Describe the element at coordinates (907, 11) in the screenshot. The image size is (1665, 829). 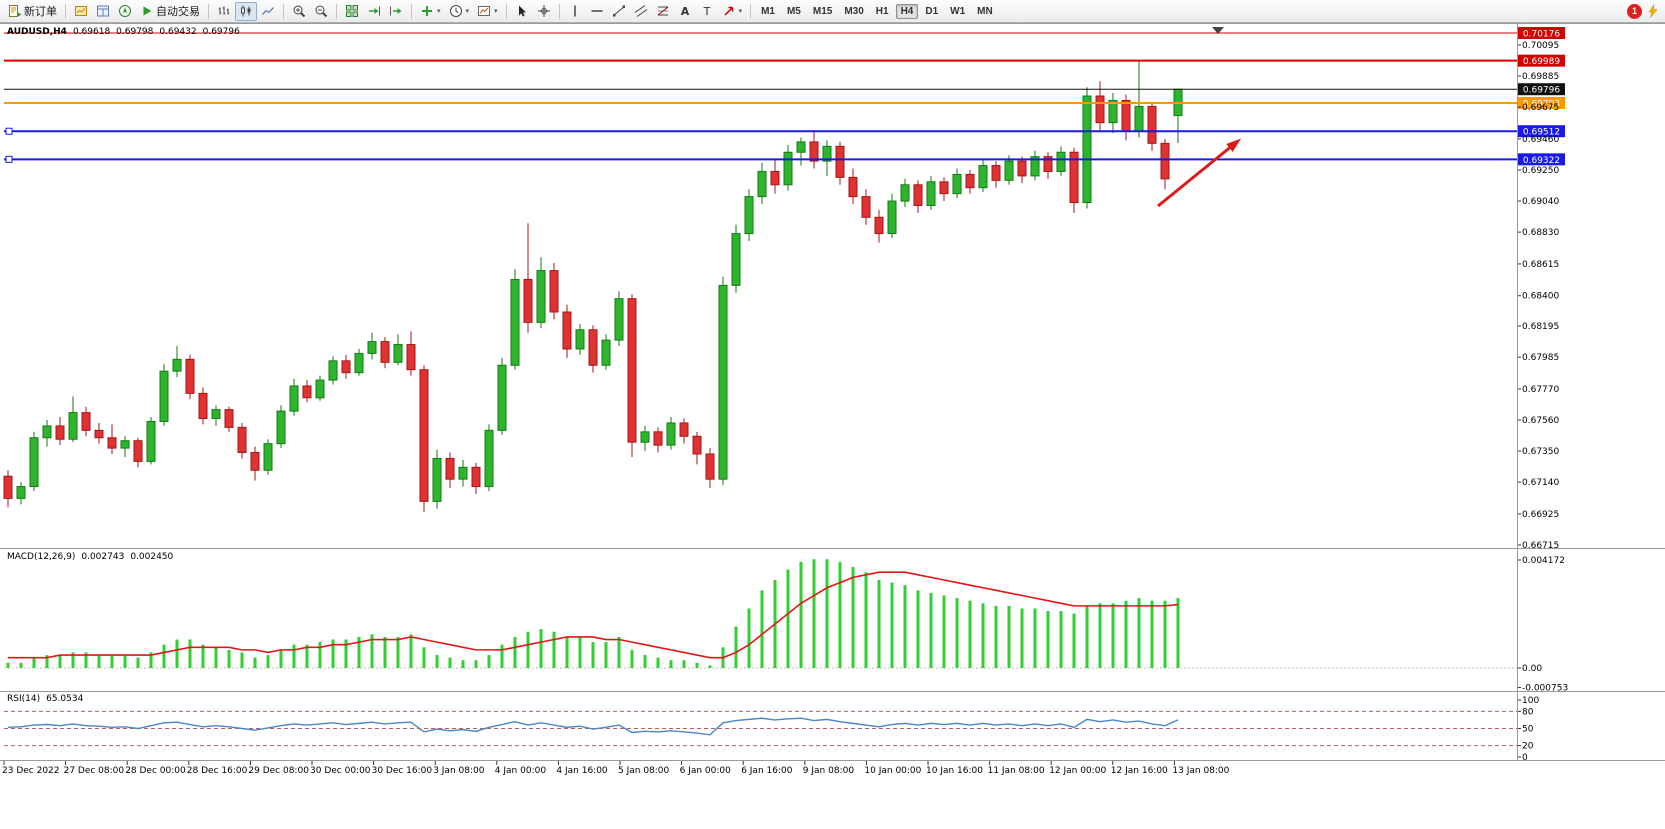
I see `timeframe-h4-button: H4` at that location.